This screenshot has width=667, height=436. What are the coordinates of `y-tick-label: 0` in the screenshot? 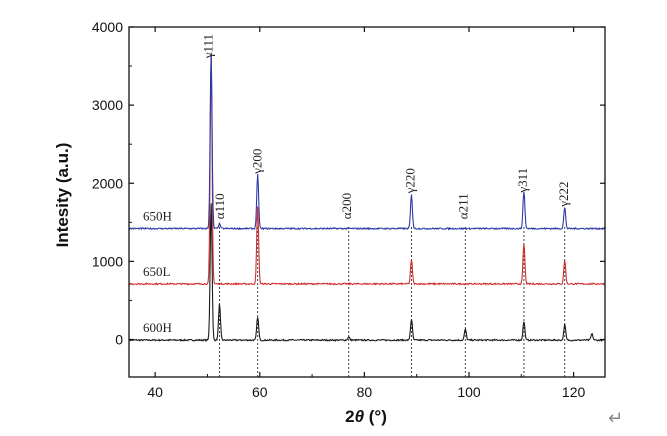 It's located at (119, 340).